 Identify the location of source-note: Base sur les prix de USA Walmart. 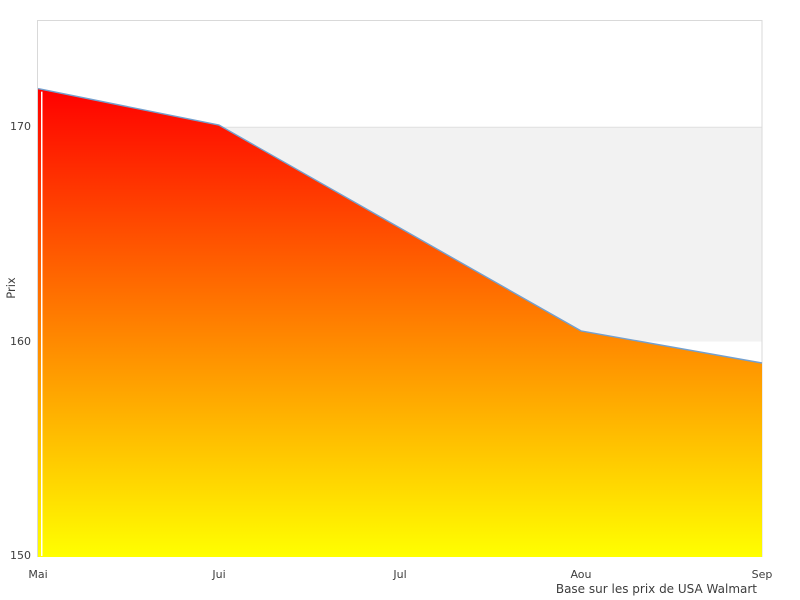
(656, 589).